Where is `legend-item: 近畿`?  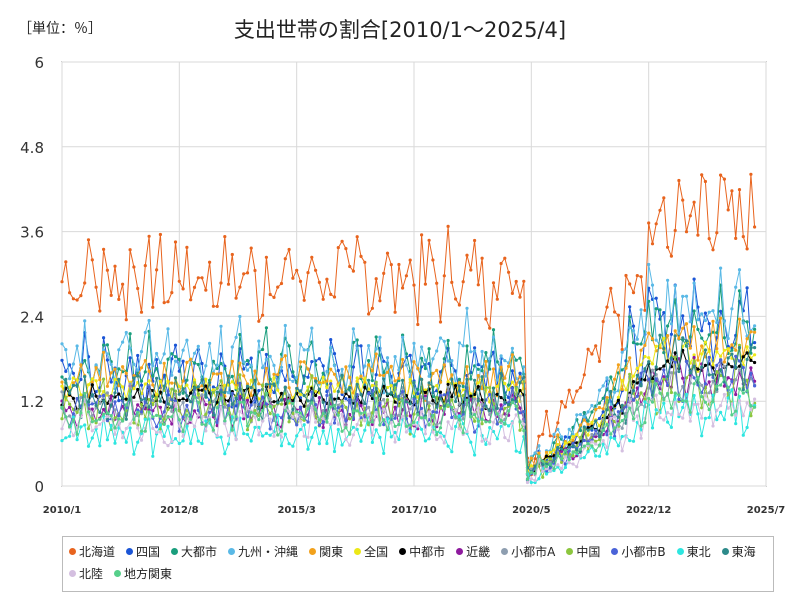
legend-item: 近畿 is located at coordinates (473, 551).